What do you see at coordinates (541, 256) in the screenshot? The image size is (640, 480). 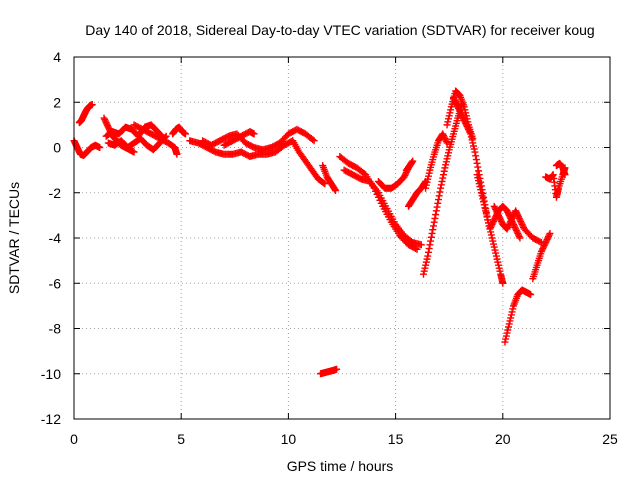 I see `series-arc-y` at bounding box center [541, 256].